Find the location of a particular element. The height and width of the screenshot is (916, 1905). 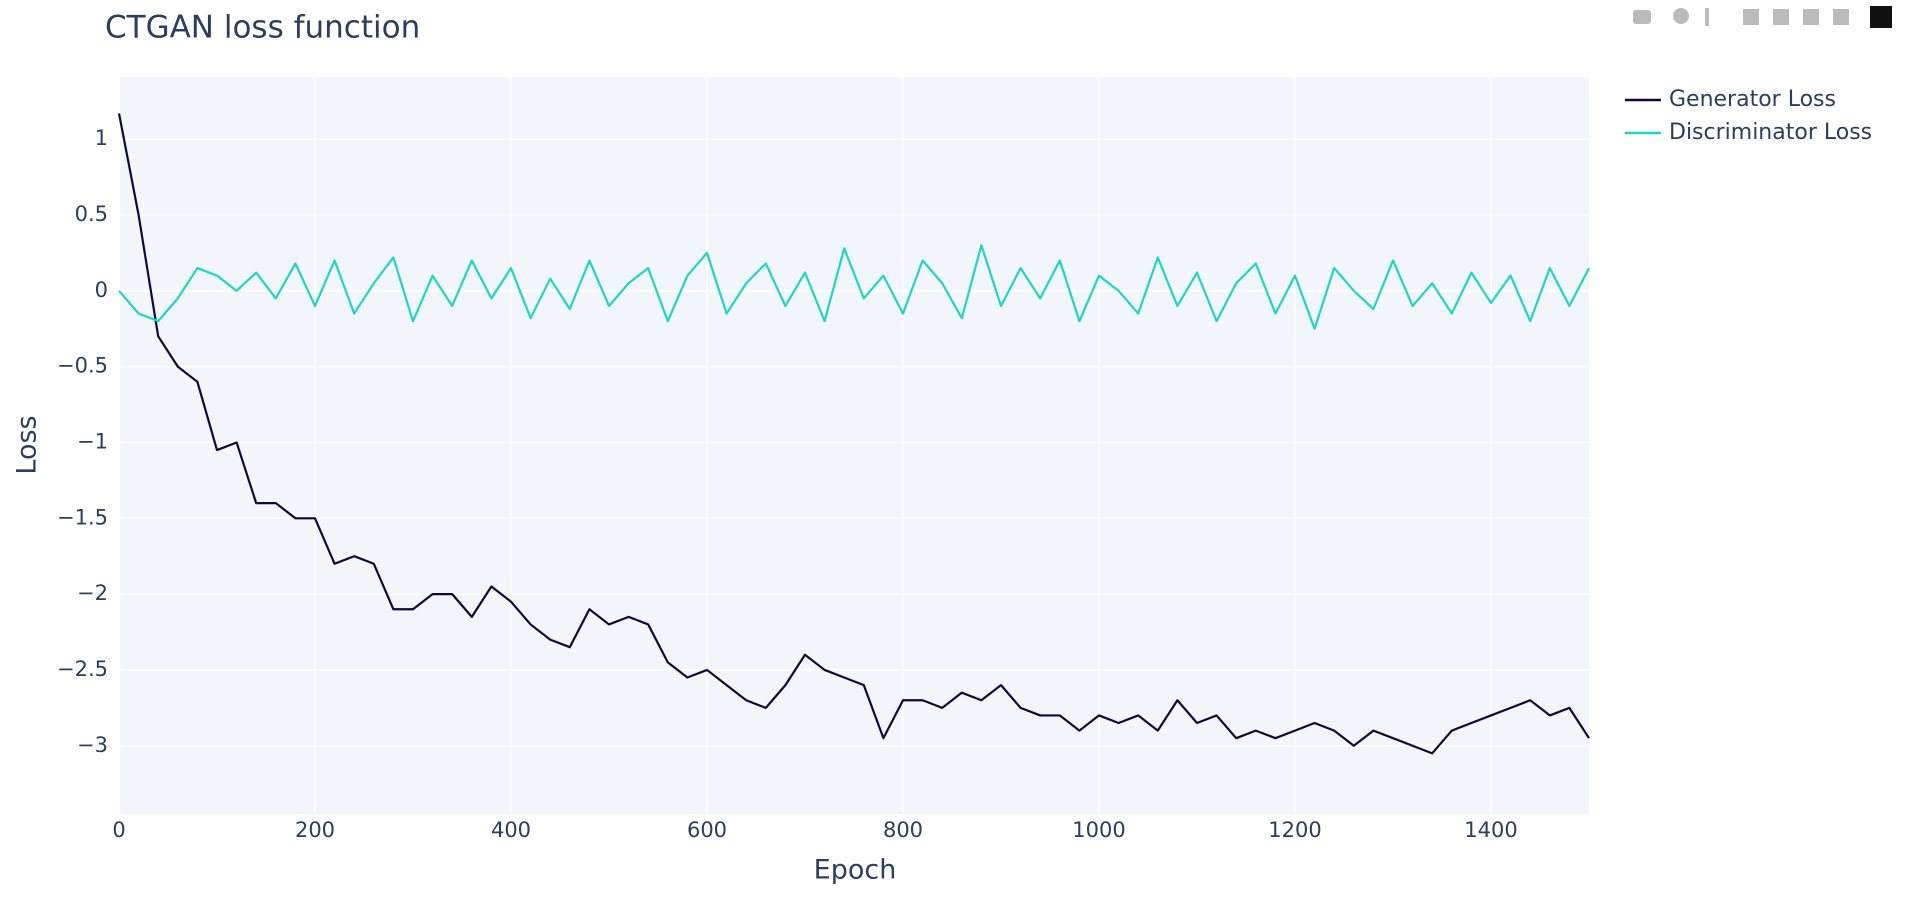

x-tick-label: 1200 is located at coordinates (1294, 830).